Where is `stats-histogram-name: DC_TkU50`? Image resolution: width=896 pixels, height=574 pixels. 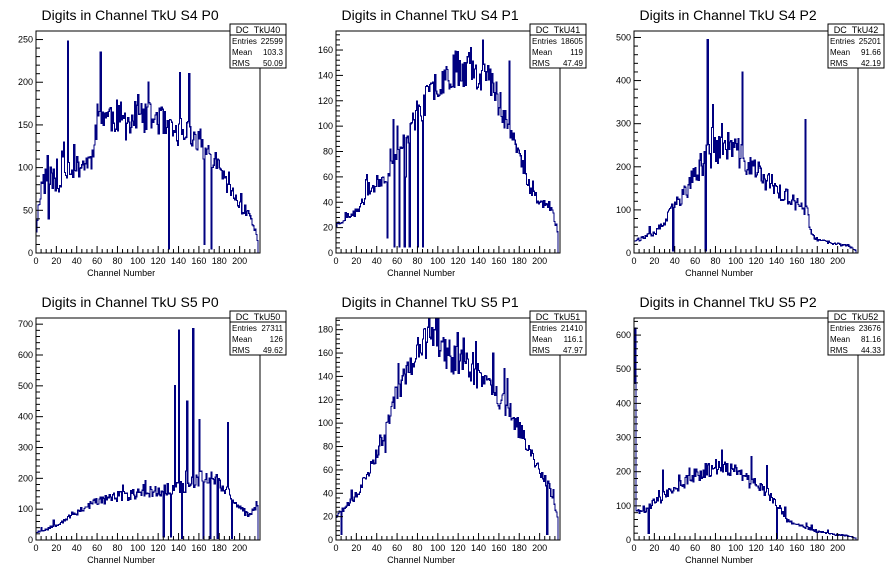
stats-histogram-name: DC_TkU50 is located at coordinates (258, 317).